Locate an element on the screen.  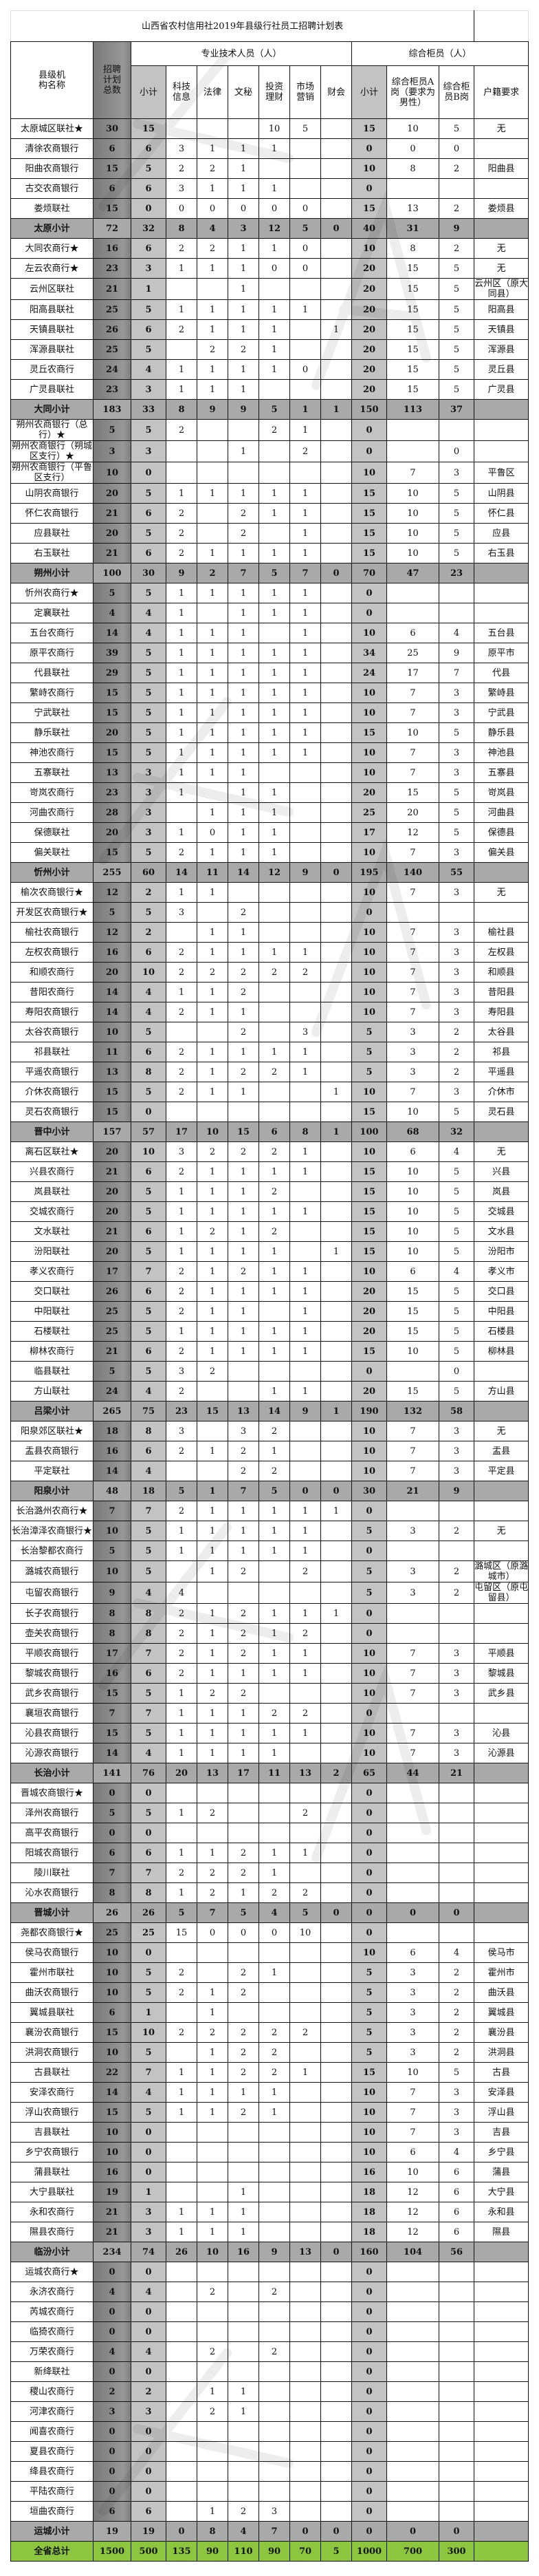
cell-tech-investment: 4 is located at coordinates (274, 1913).